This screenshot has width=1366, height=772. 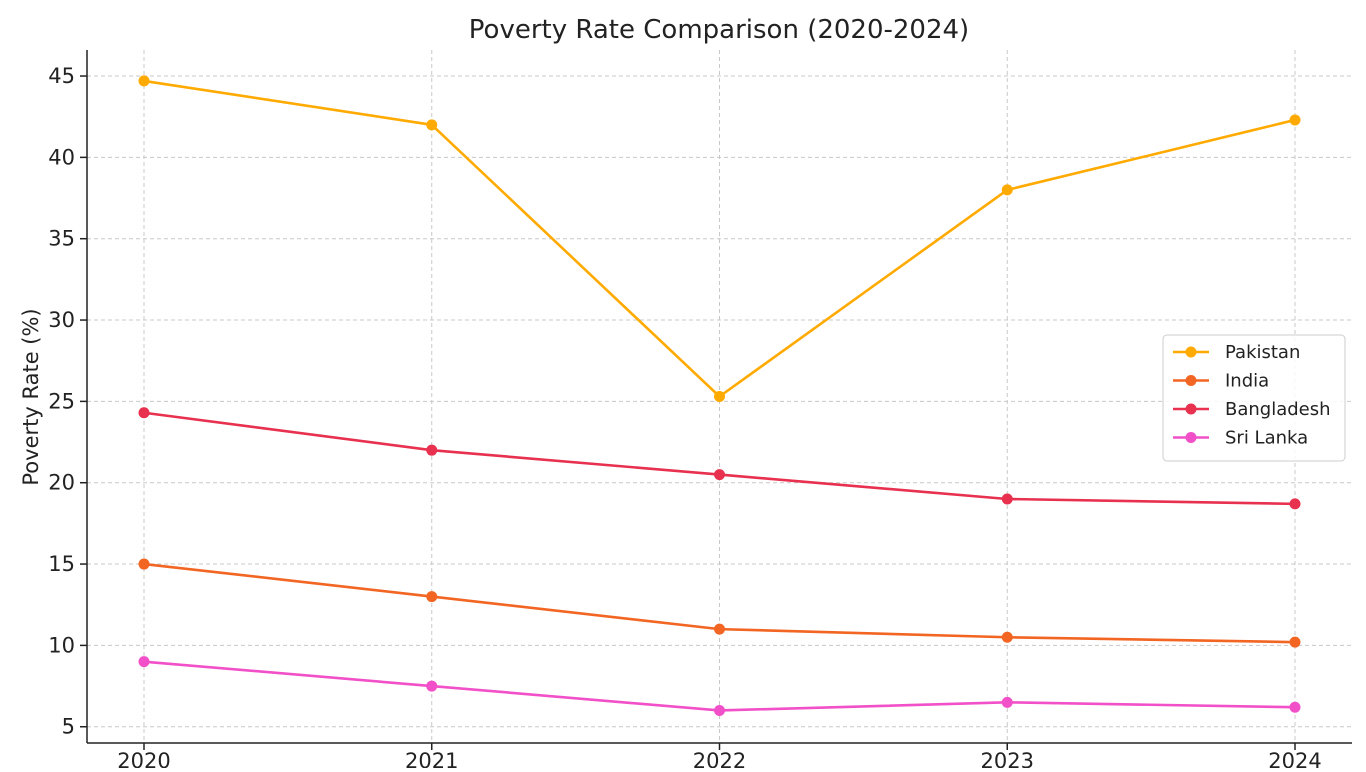 What do you see at coordinates (1247, 381) in the screenshot?
I see `legend-label: India` at bounding box center [1247, 381].